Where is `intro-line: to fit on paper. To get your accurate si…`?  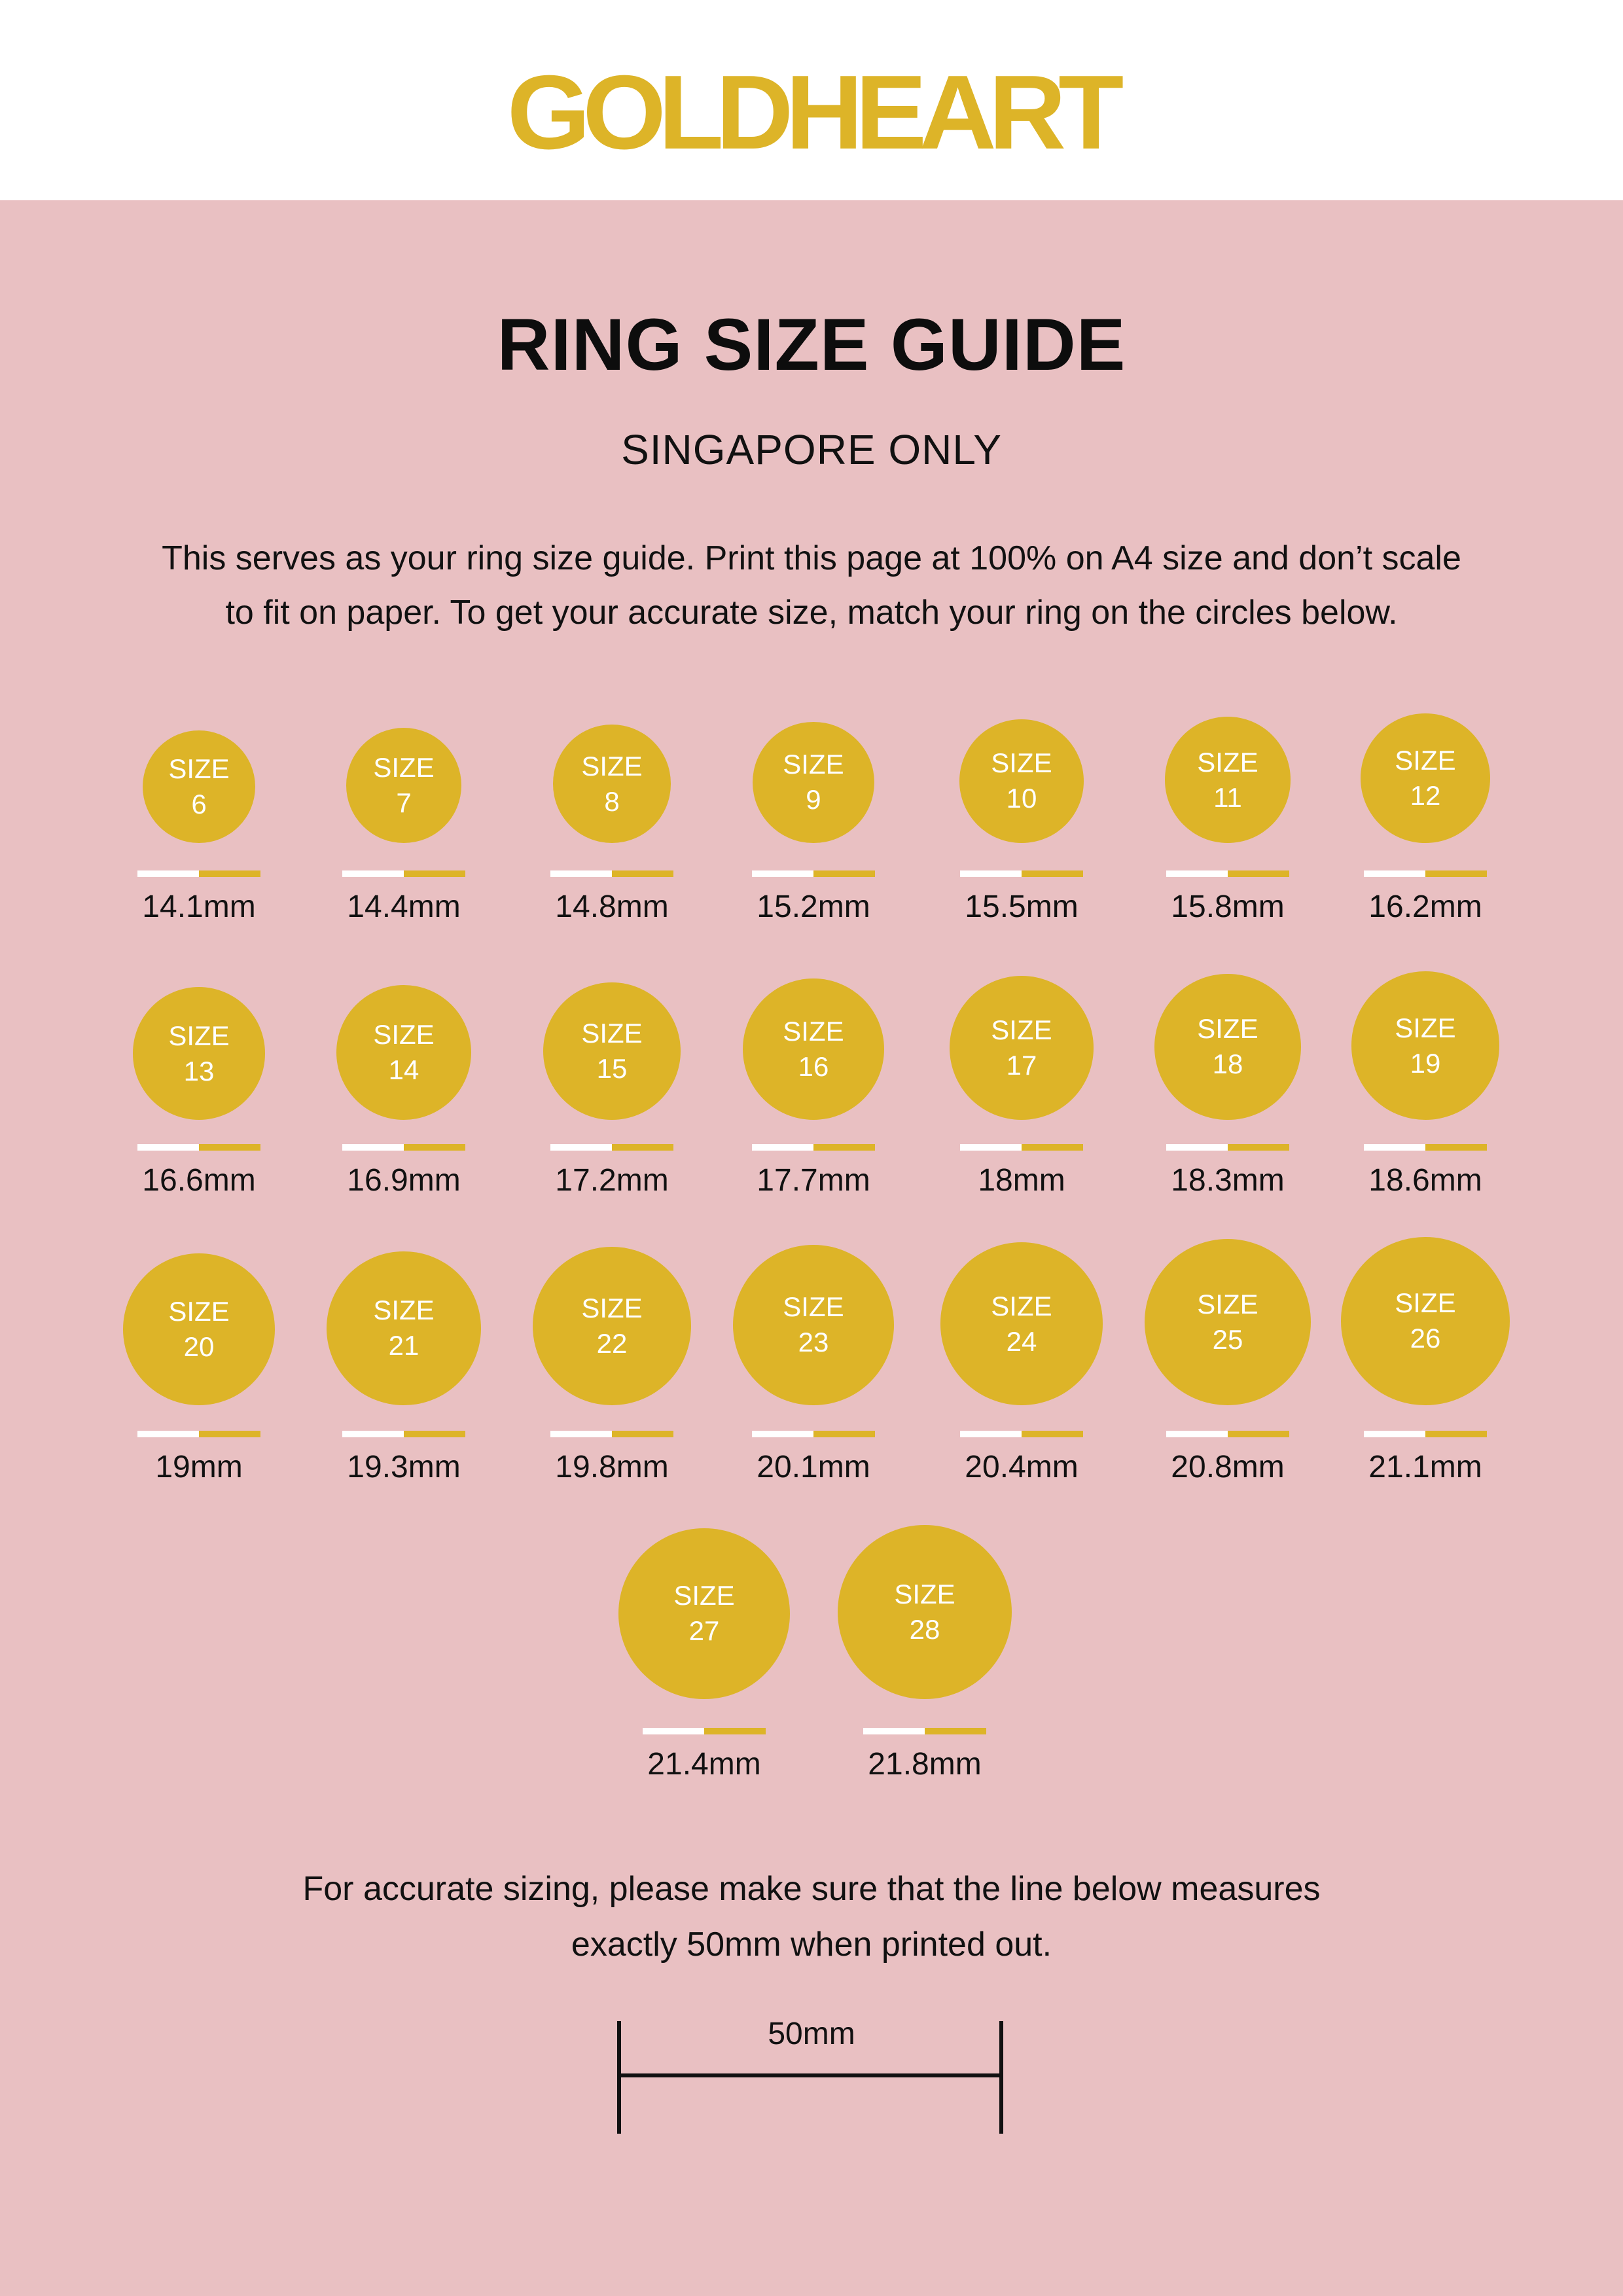
intro-line: to fit on paper. To get your accurate si… is located at coordinates (811, 613).